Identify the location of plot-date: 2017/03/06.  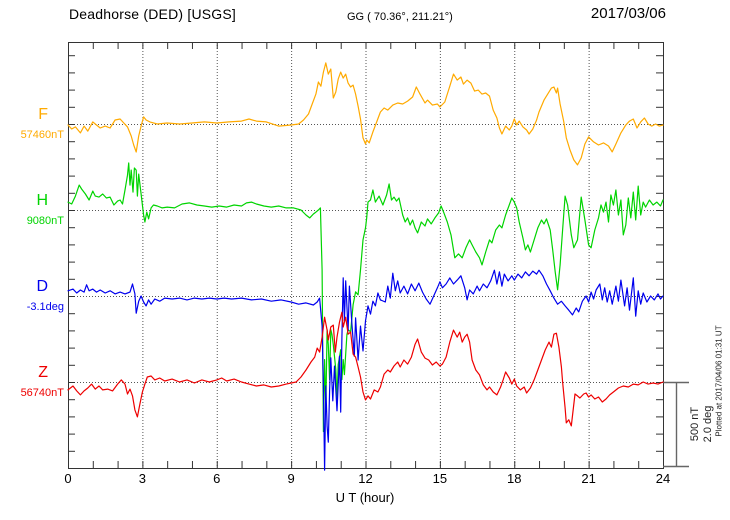
(628, 13).